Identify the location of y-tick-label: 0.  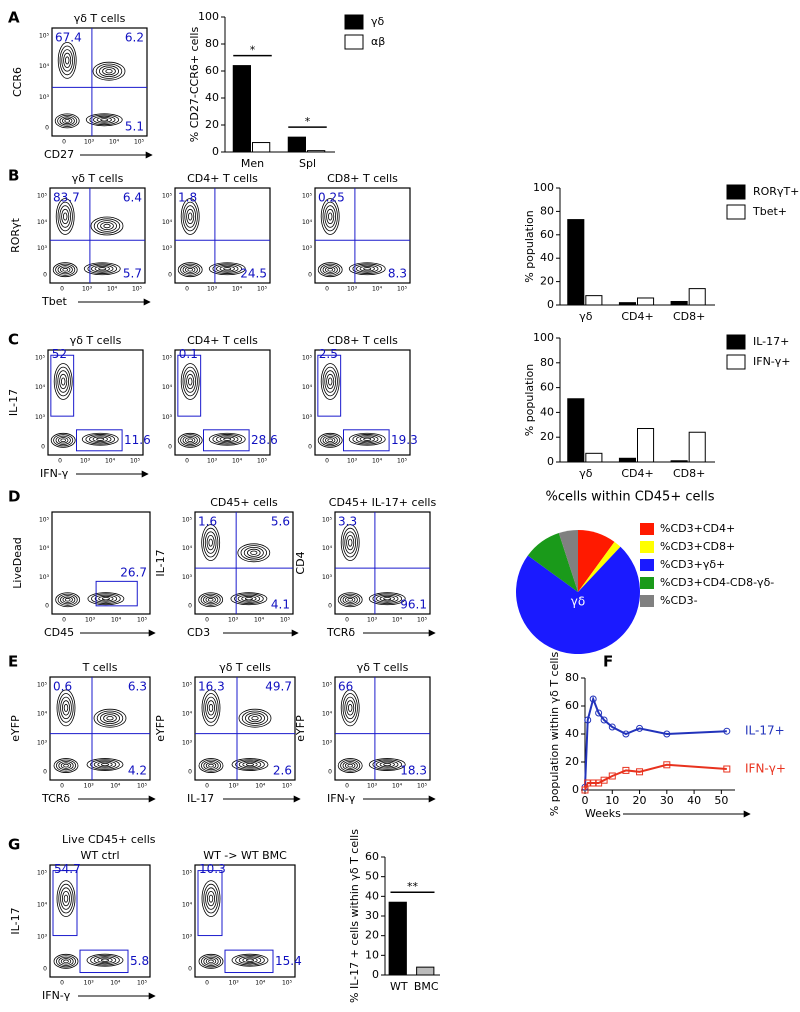
(330, 606).